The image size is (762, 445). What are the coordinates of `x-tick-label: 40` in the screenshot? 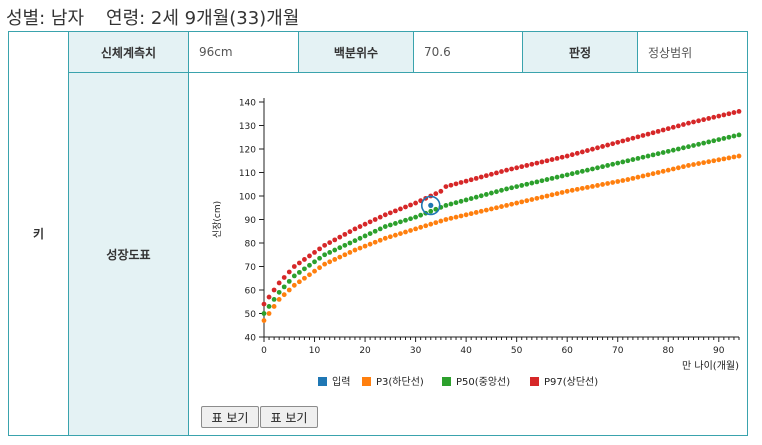 It's located at (466, 351).